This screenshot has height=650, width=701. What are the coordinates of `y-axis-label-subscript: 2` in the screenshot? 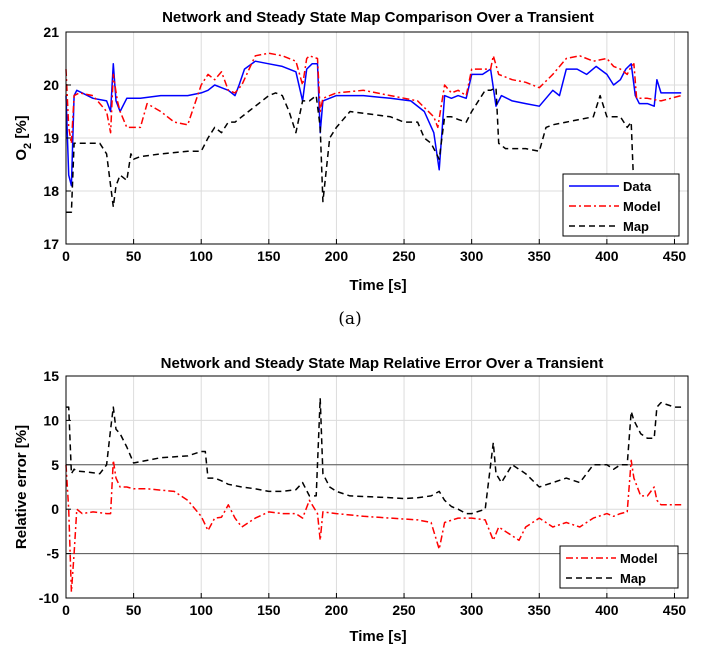 It's located at (28, 146).